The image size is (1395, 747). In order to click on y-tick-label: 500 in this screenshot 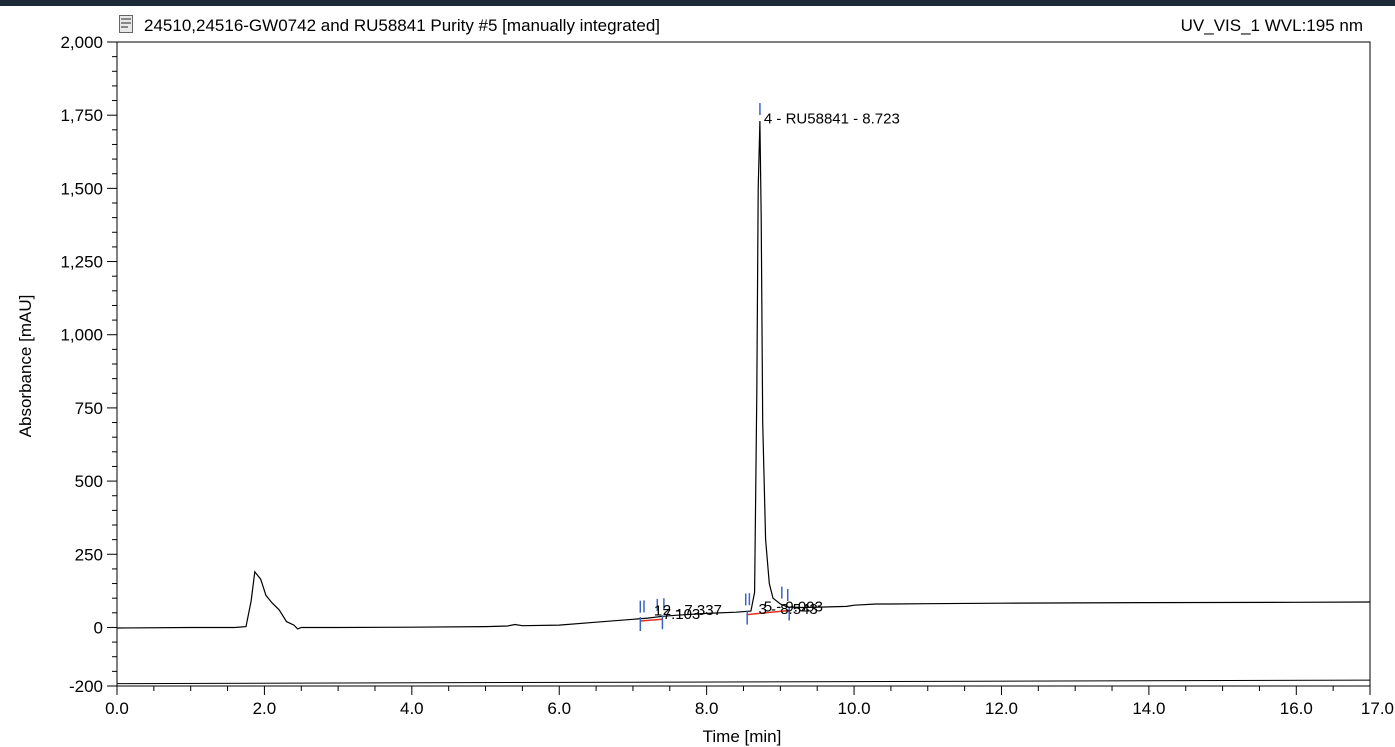, I will do `click(89, 481)`.